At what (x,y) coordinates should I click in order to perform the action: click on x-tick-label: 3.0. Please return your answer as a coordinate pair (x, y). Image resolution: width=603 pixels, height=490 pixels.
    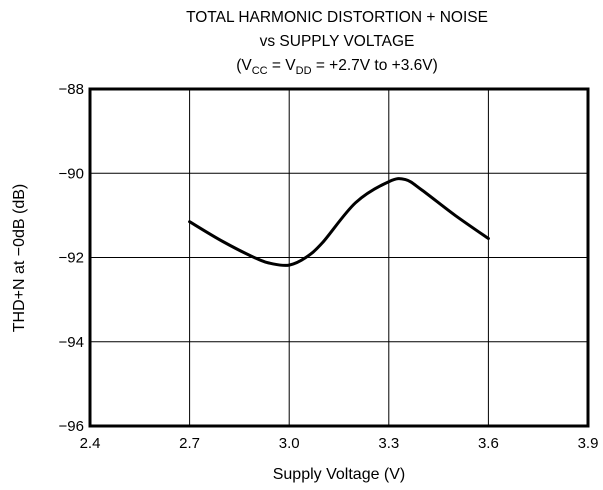
    Looking at the image, I should click on (289, 443).